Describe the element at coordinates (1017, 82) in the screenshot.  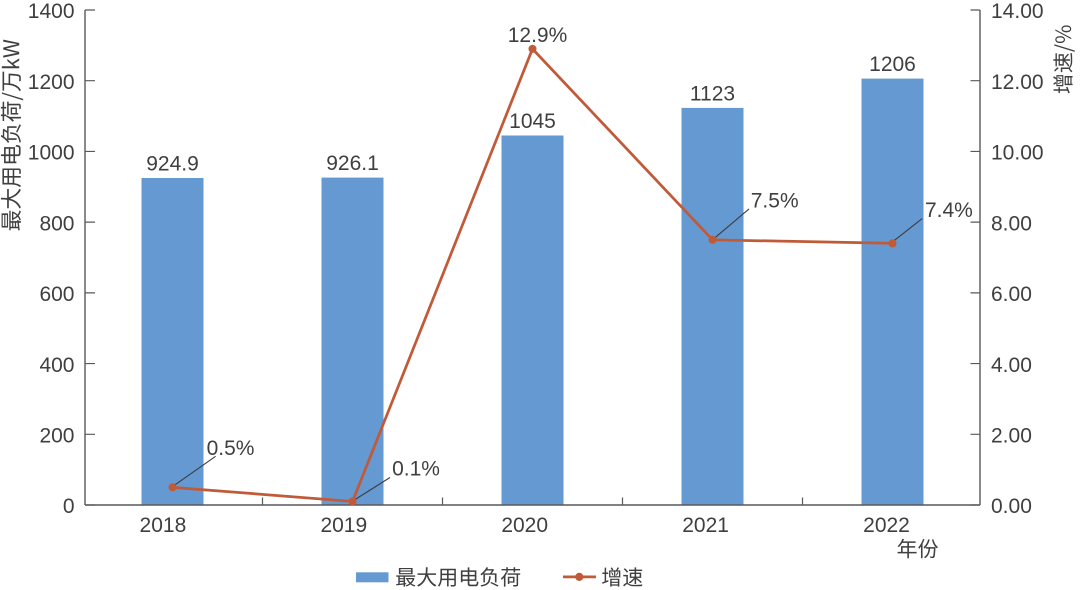
I see `svg-text: 12.00` at that location.